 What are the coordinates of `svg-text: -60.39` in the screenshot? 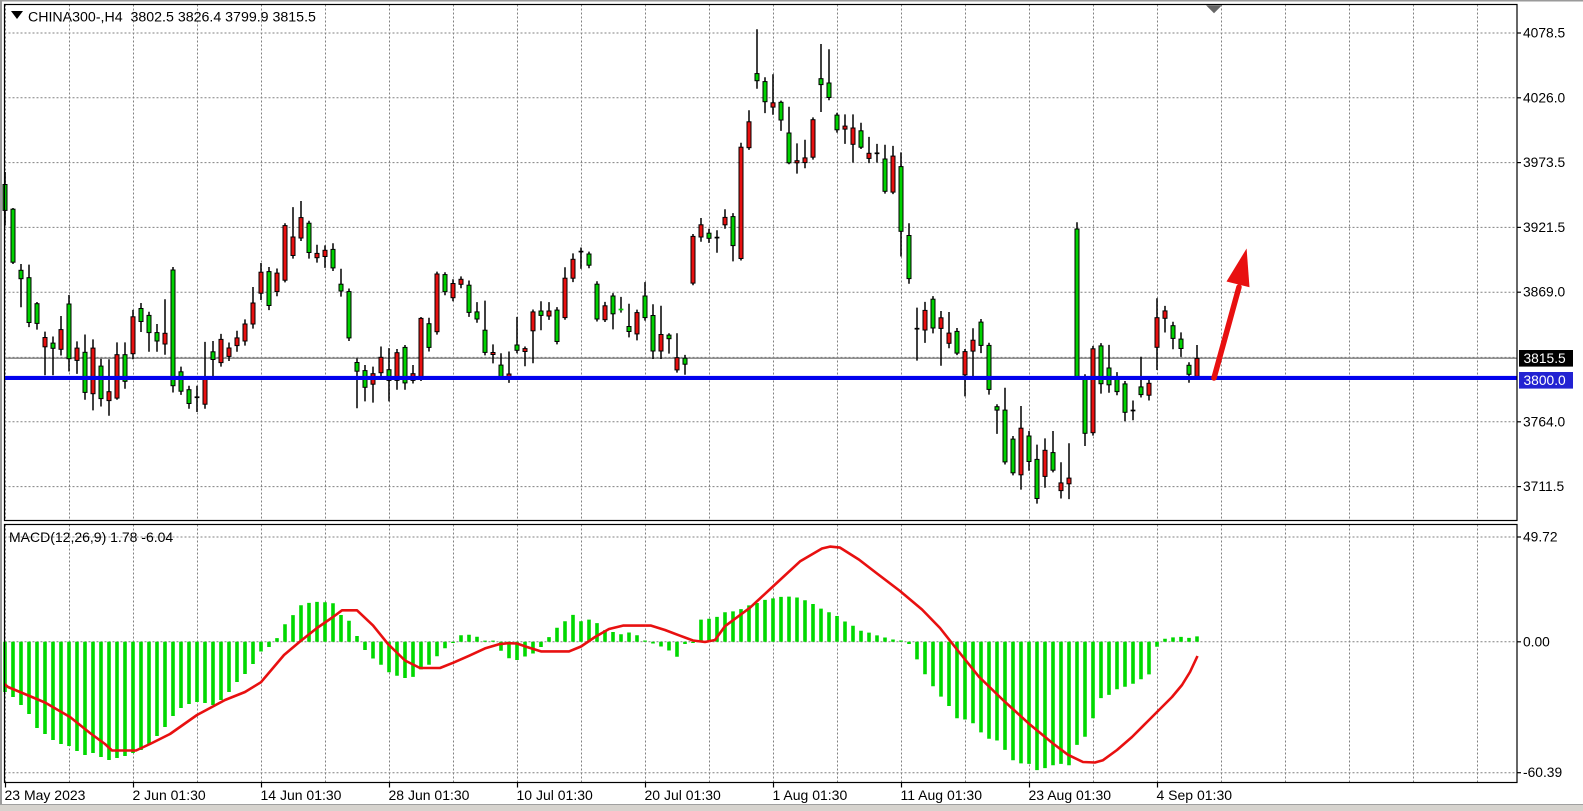 It's located at (1542, 772).